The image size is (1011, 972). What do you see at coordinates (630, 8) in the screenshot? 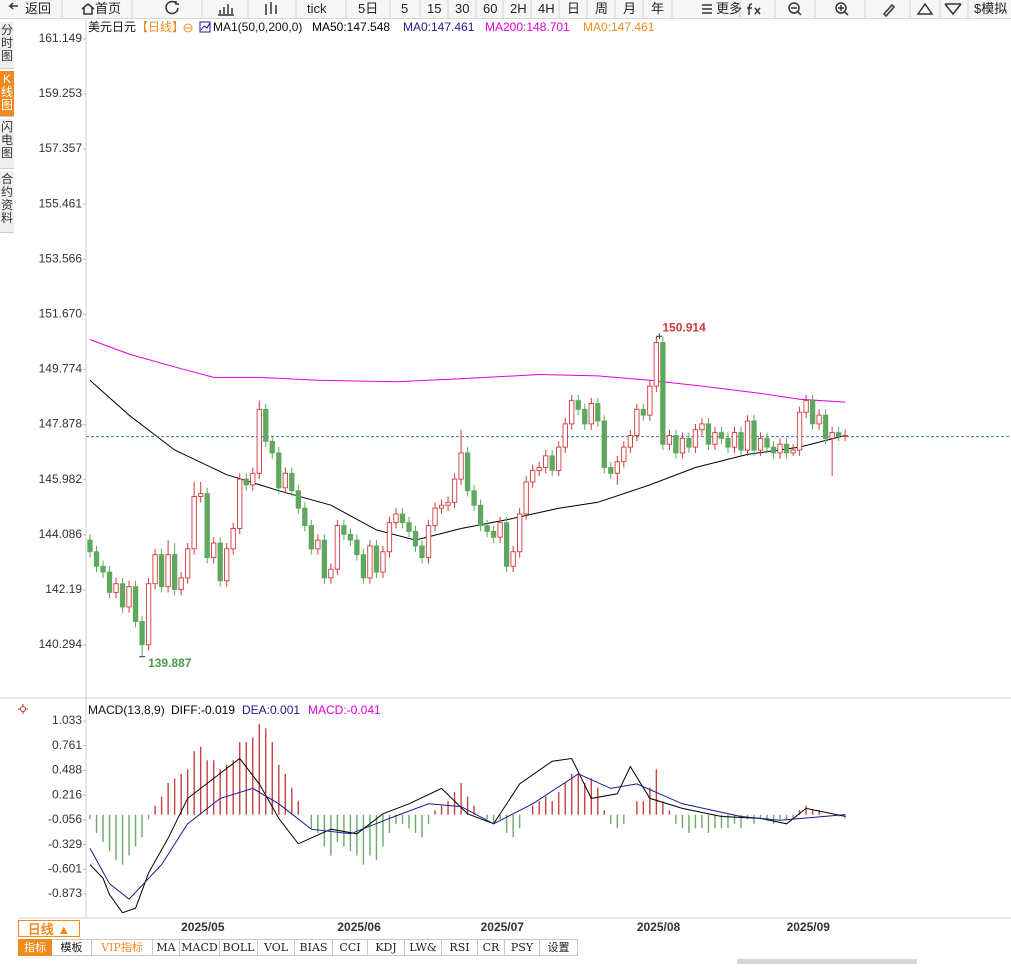
I see `toolbar-button: 月` at bounding box center [630, 8].